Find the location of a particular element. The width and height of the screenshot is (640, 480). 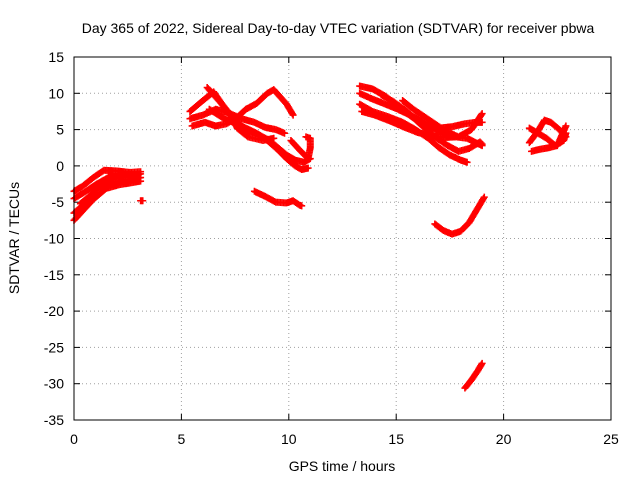

y-tick-label: -10 is located at coordinates (54, 239).